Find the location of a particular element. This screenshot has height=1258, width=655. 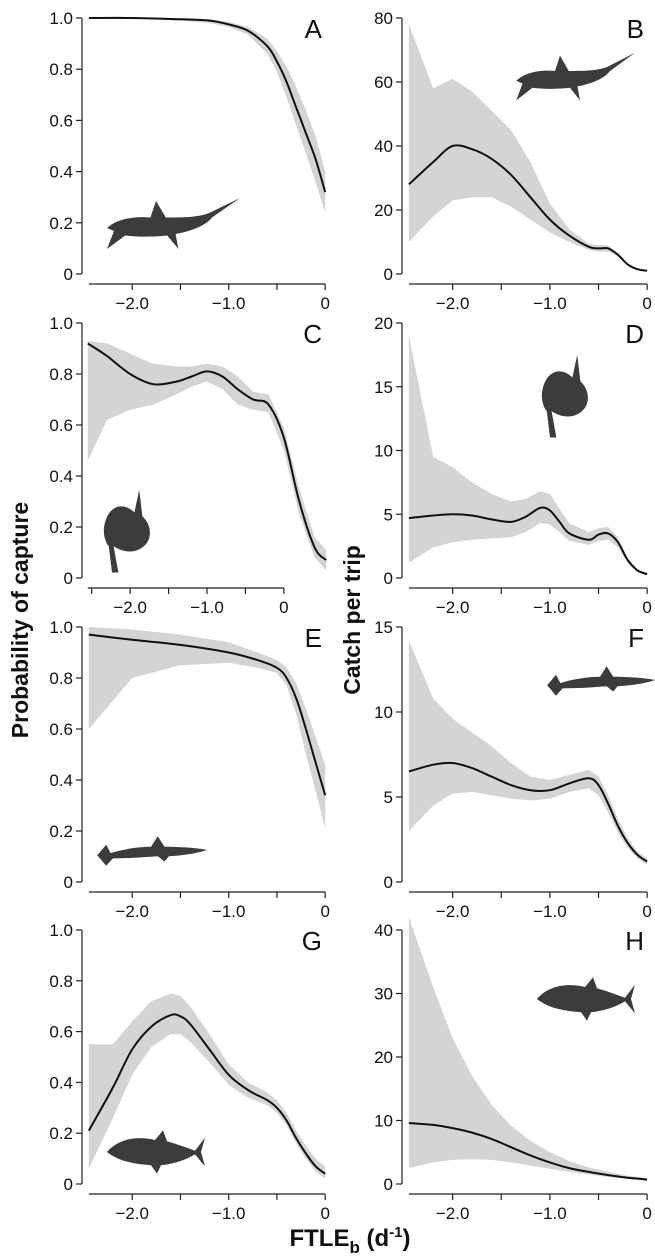

panel-letter: B is located at coordinates (635, 29).